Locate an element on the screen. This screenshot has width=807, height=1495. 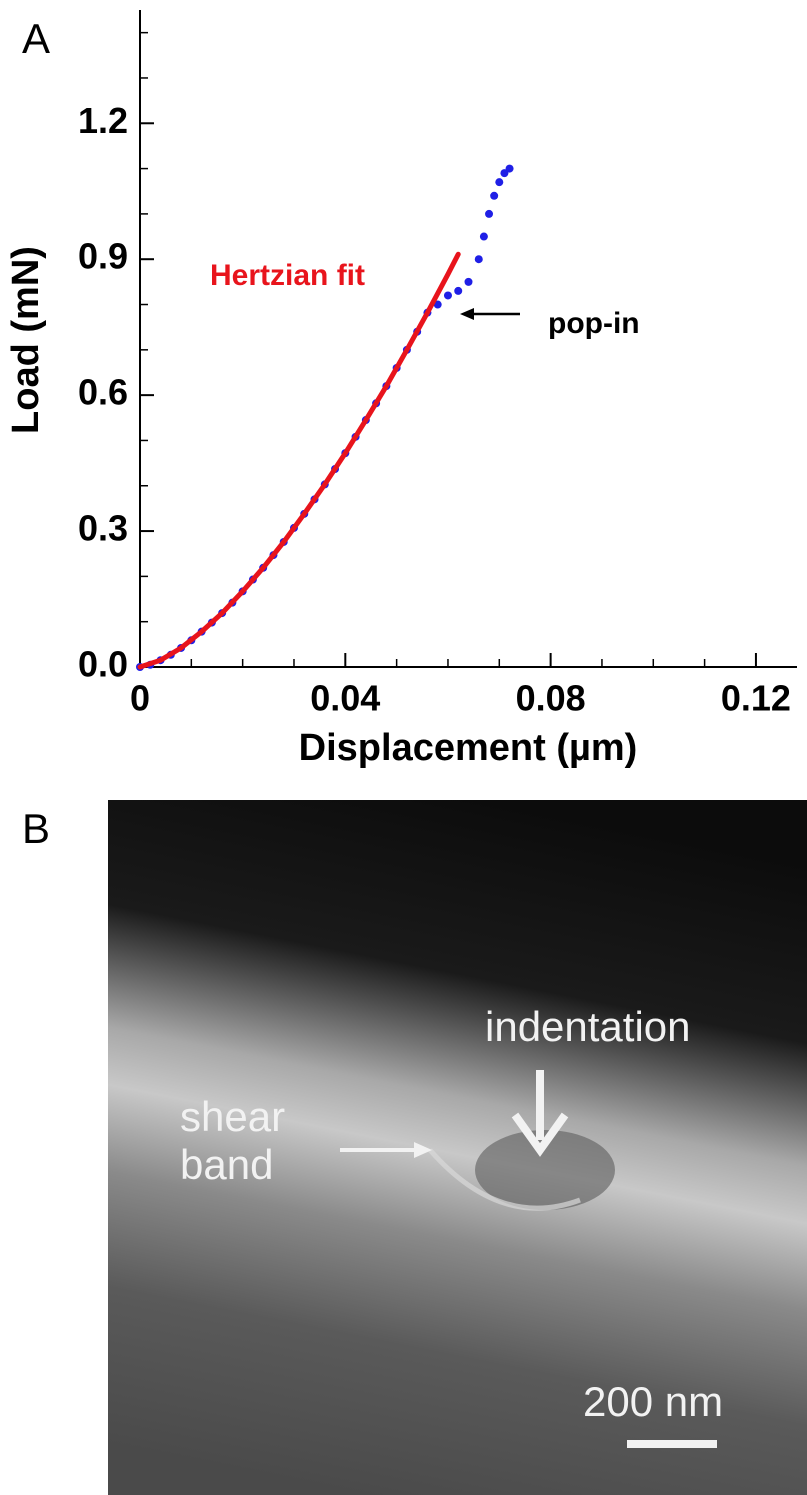
y-tick-label: 0.0 is located at coordinates (103, 664).